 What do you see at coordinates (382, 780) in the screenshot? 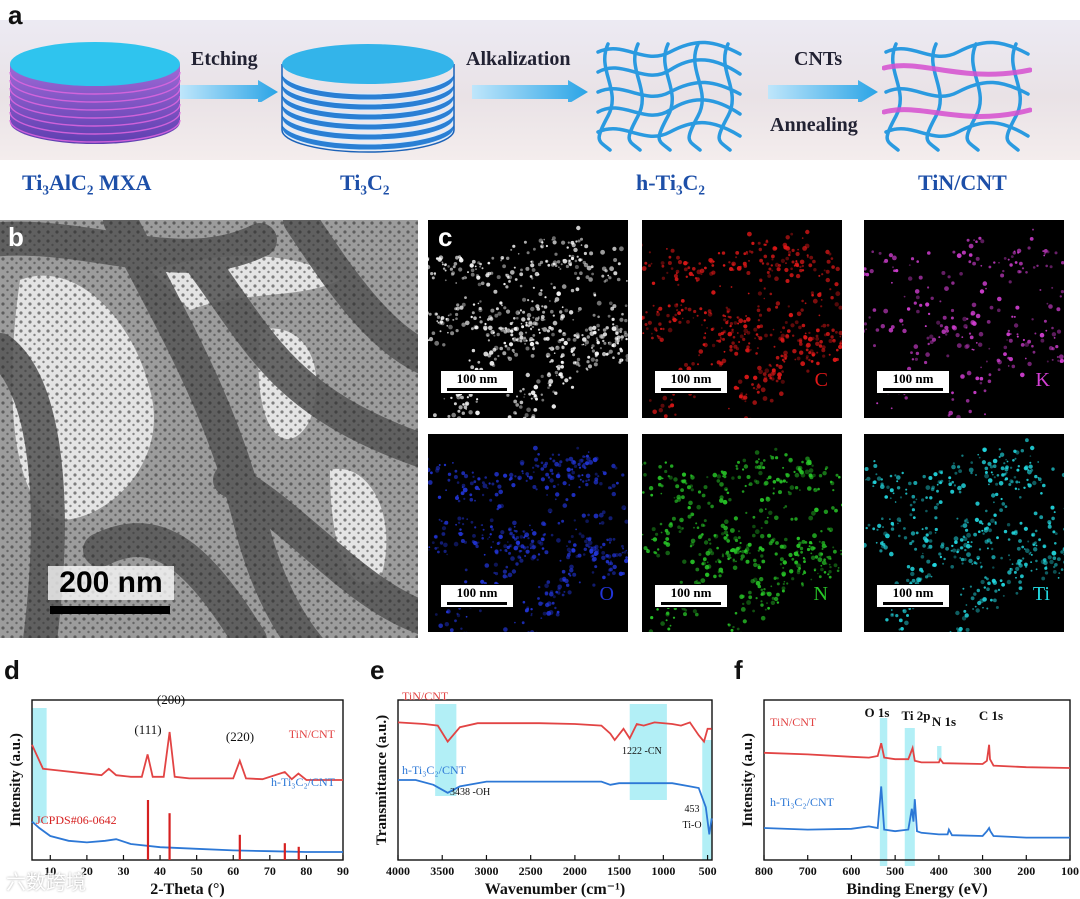
I see `y-axis-label: Transmittance (a.u.)` at bounding box center [382, 780].